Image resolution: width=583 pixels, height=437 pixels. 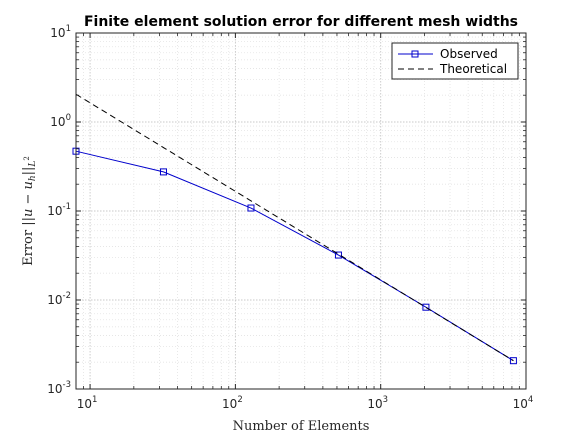 I want to click on y-axis-label-group: Error ||u − uh||L2, so click(x=29, y=211).